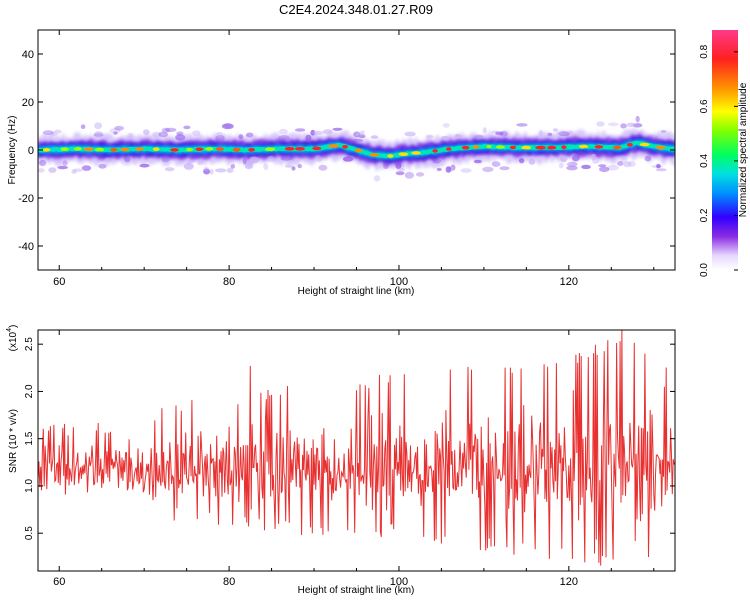  Describe the element at coordinates (229, 282) in the screenshot. I see `spectrogram-x-tick-label: 80` at that location.